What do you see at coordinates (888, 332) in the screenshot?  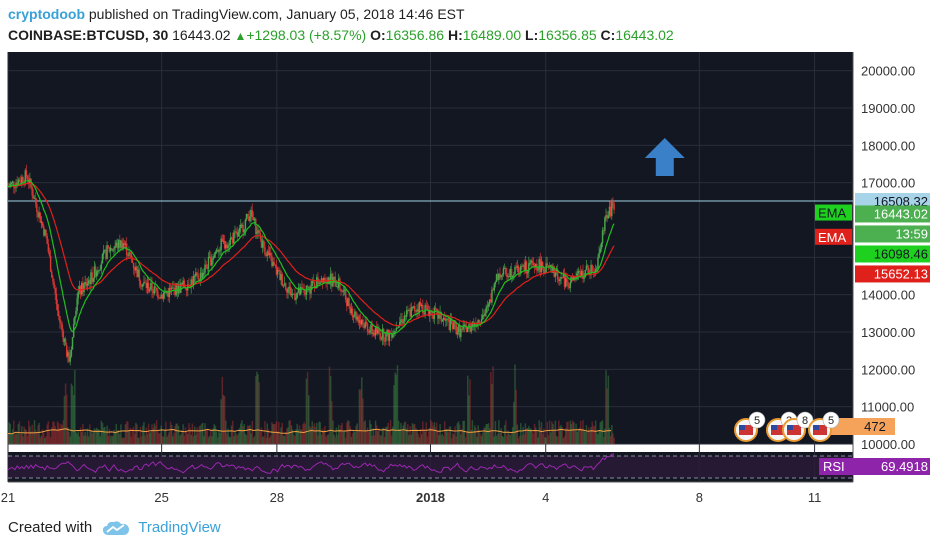 I see `y-tick-label: 13000.00` at bounding box center [888, 332].